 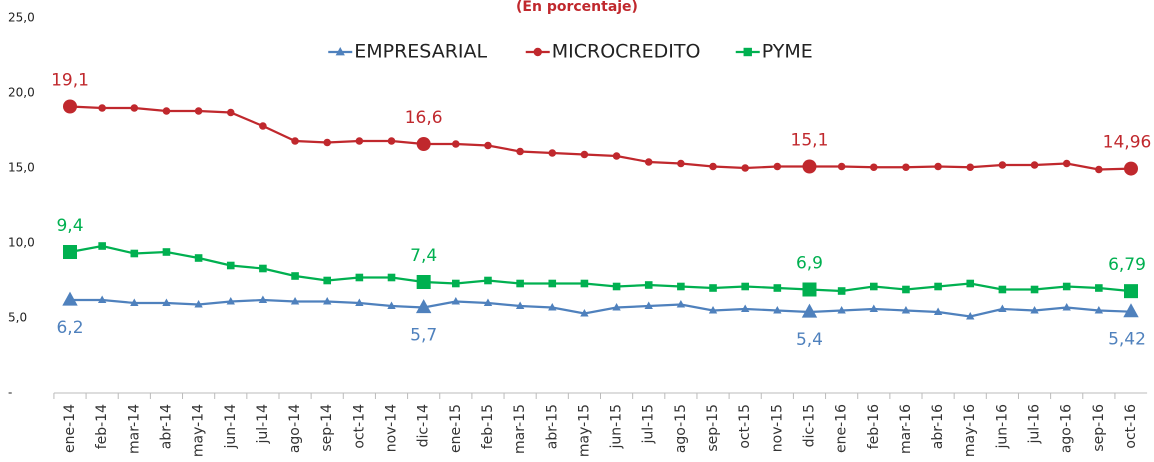 What do you see at coordinates (456, 428) in the screenshot?
I see `x-tick-label: ene-15` at bounding box center [456, 428].